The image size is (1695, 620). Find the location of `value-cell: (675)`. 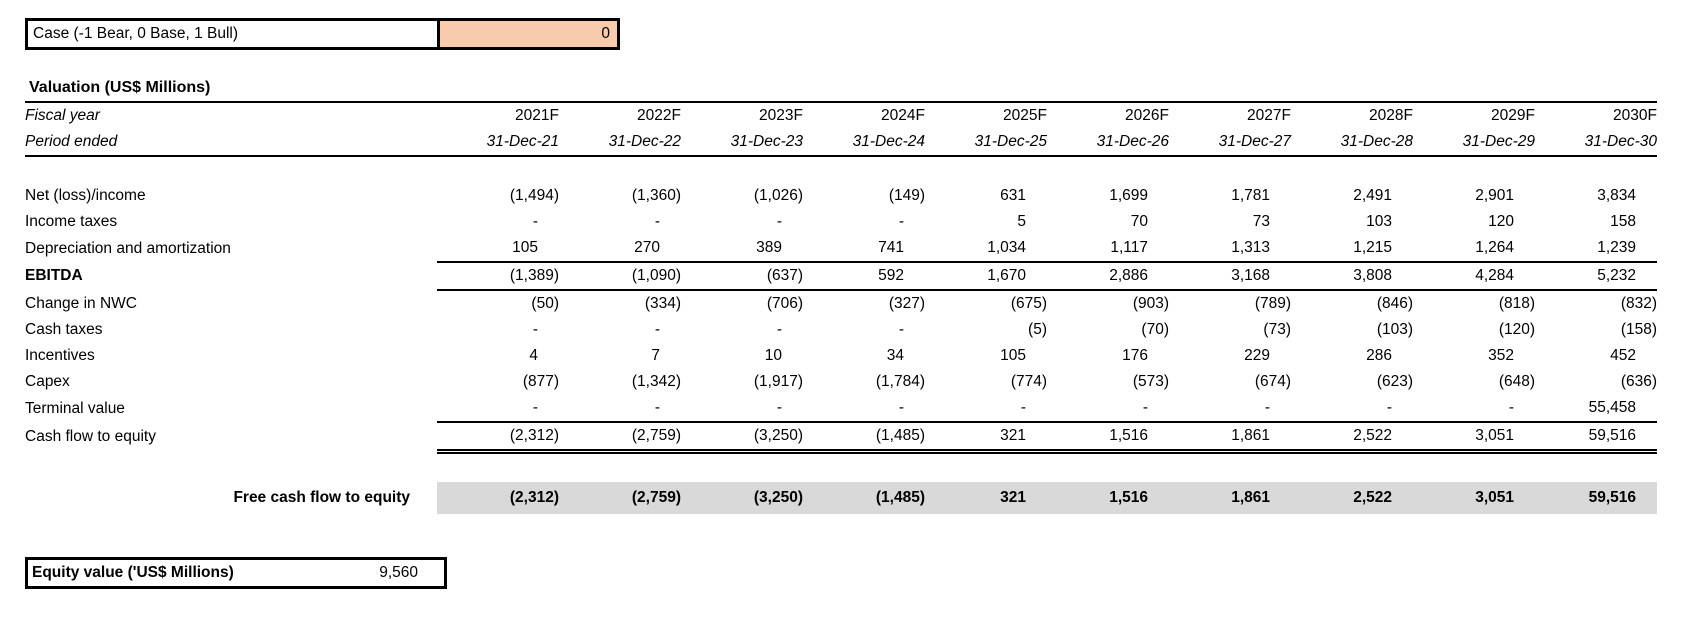

value-cell: (675) is located at coordinates (1028, 303).